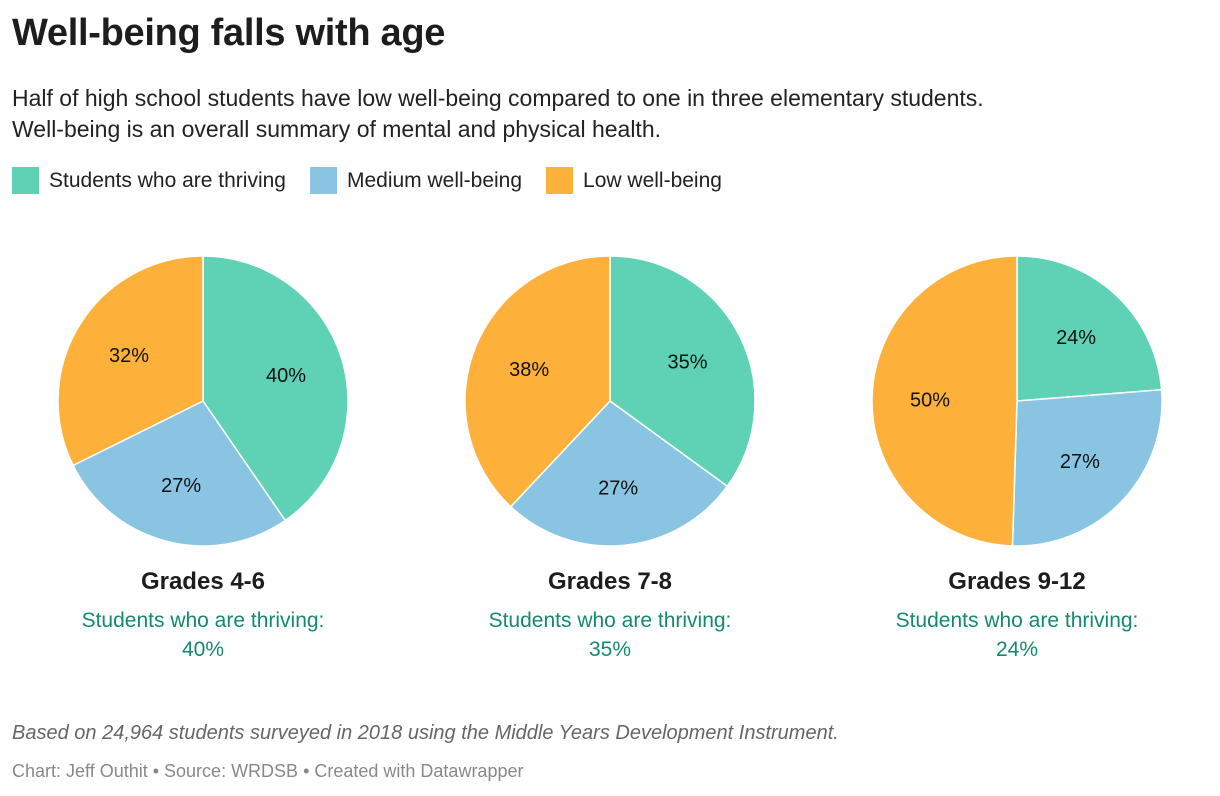  What do you see at coordinates (203, 649) in the screenshot?
I see `note-value: 40%` at bounding box center [203, 649].